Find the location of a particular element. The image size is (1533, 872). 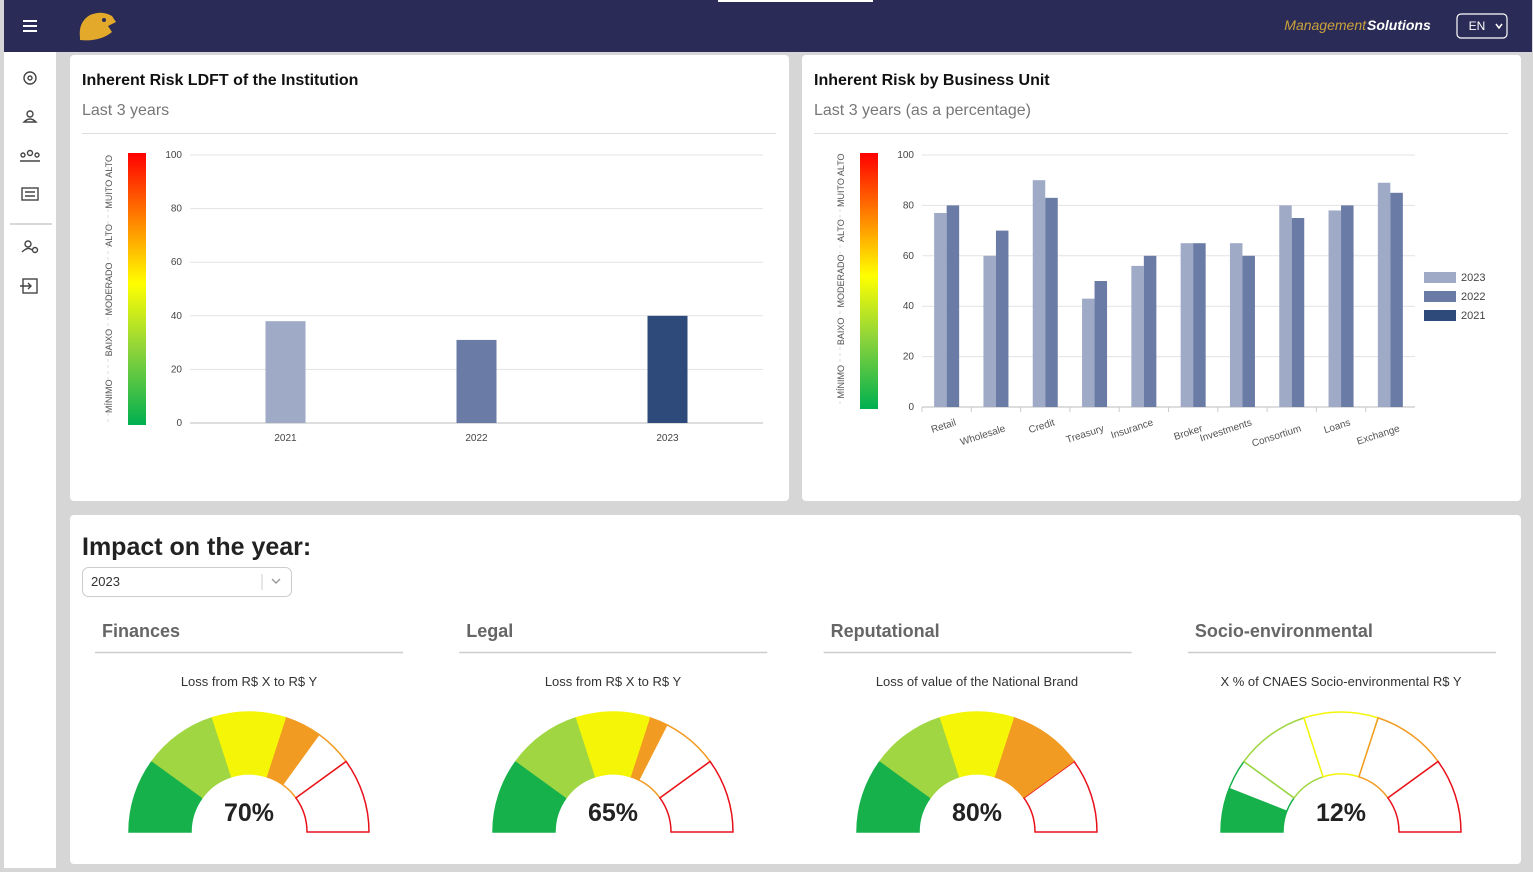

legend-swatch is located at coordinates (1440, 296).